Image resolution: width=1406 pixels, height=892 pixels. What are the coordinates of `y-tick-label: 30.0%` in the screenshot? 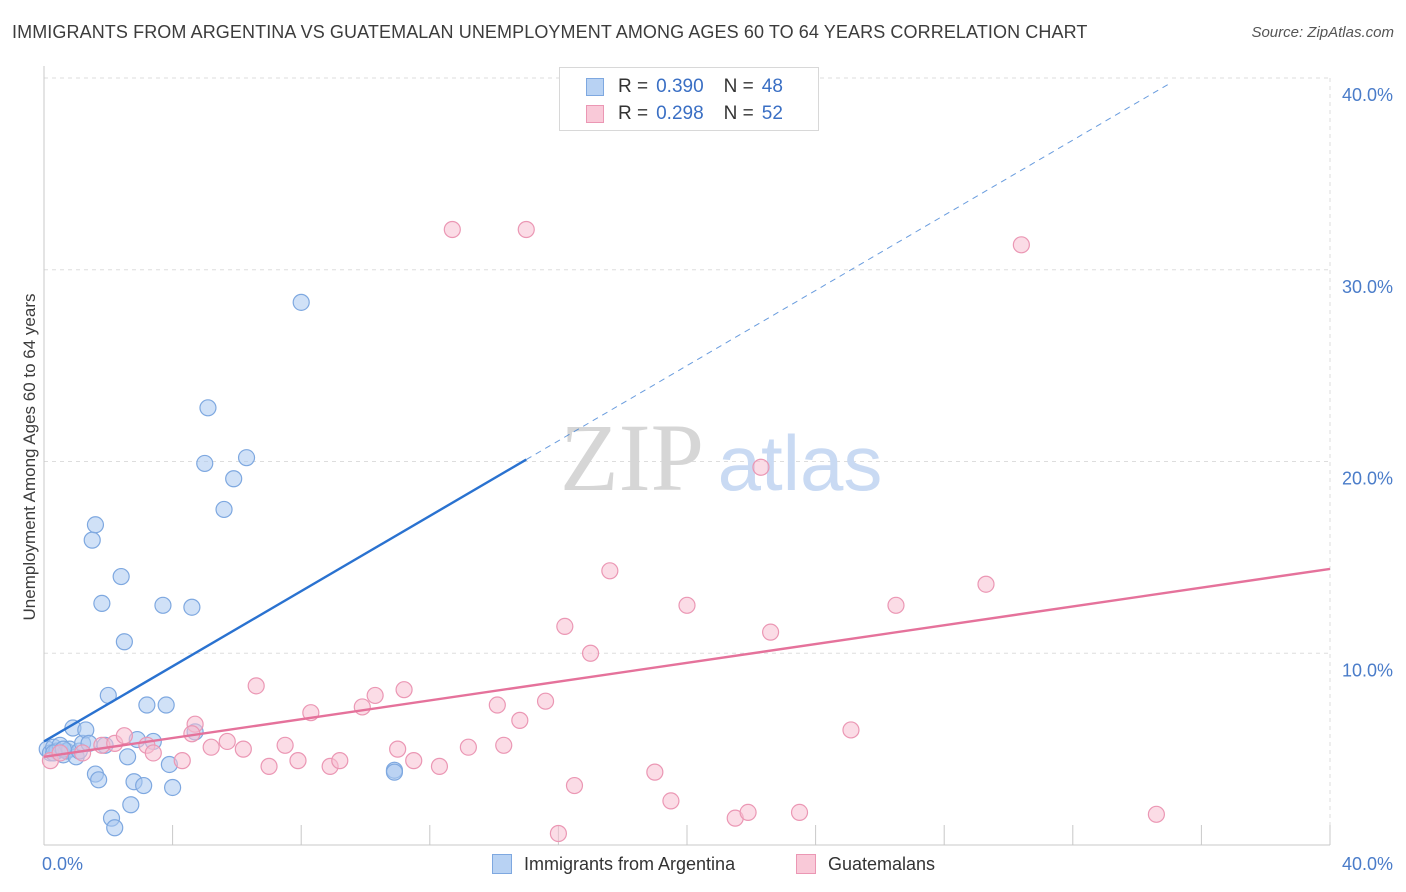 It's located at (1367, 287).